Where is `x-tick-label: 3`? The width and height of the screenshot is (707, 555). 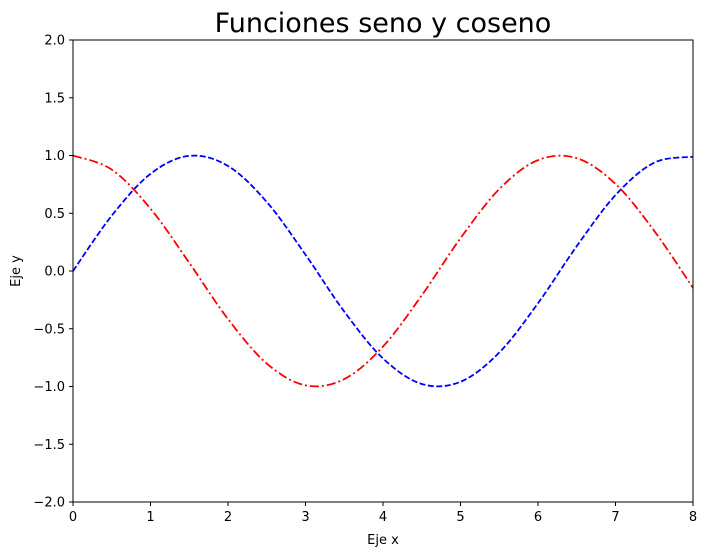 x-tick-label: 3 is located at coordinates (305, 517).